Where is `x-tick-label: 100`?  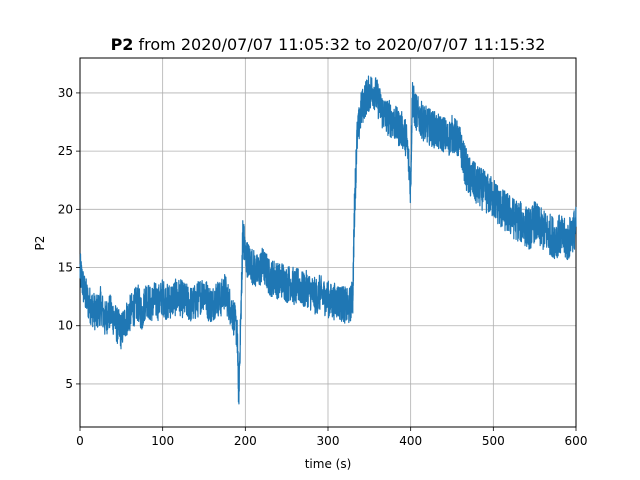 x-tick-label: 100 is located at coordinates (162, 441).